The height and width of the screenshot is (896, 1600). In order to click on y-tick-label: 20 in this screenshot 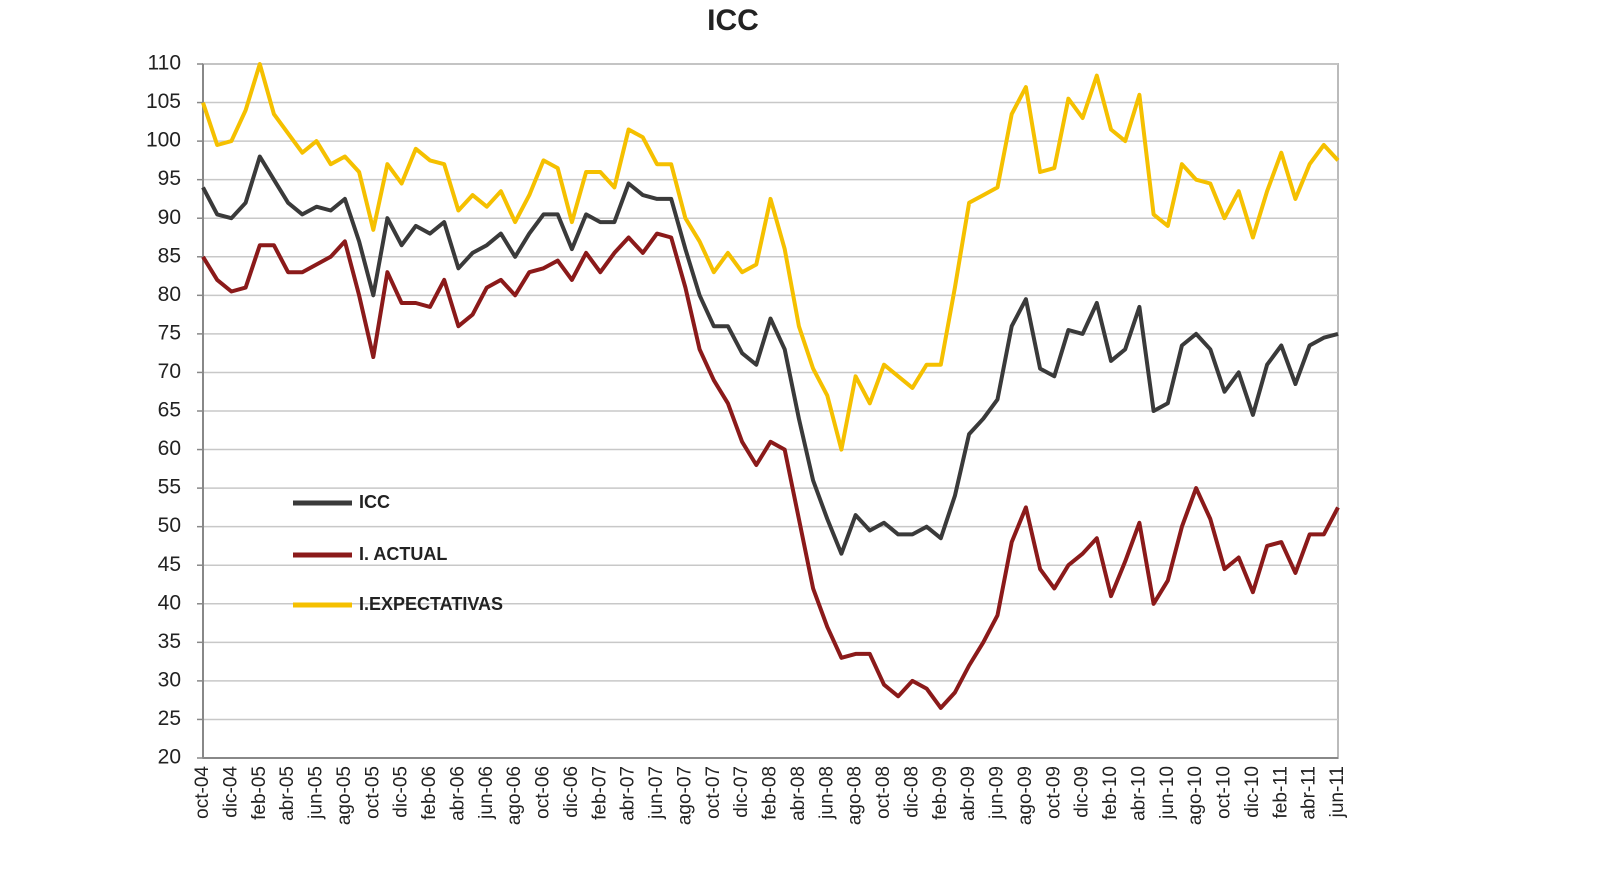, I will do `click(169, 757)`.